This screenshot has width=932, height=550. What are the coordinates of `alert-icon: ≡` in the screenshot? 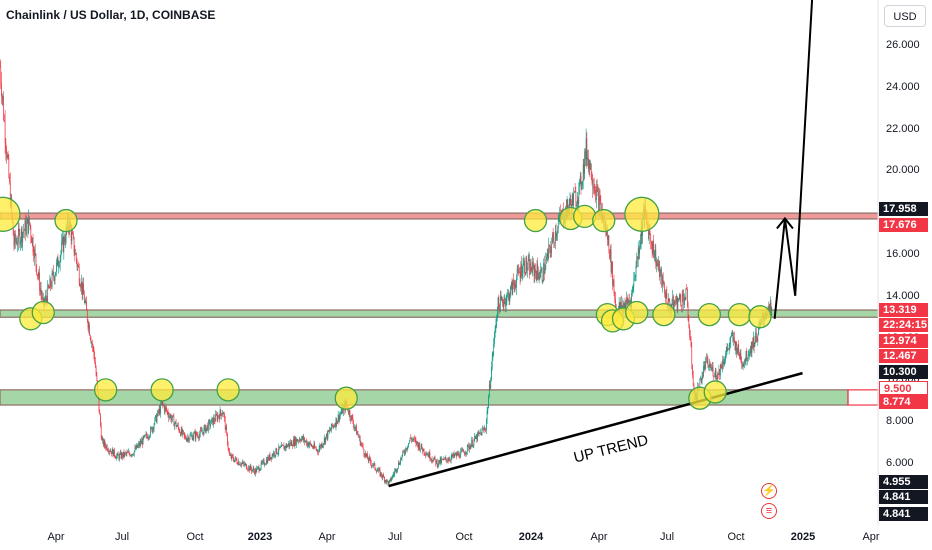 It's located at (769, 511).